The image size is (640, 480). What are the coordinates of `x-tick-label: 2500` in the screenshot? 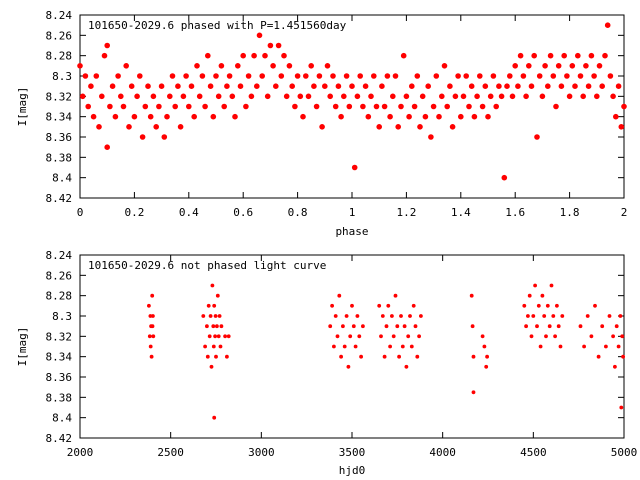 It's located at (170, 452).